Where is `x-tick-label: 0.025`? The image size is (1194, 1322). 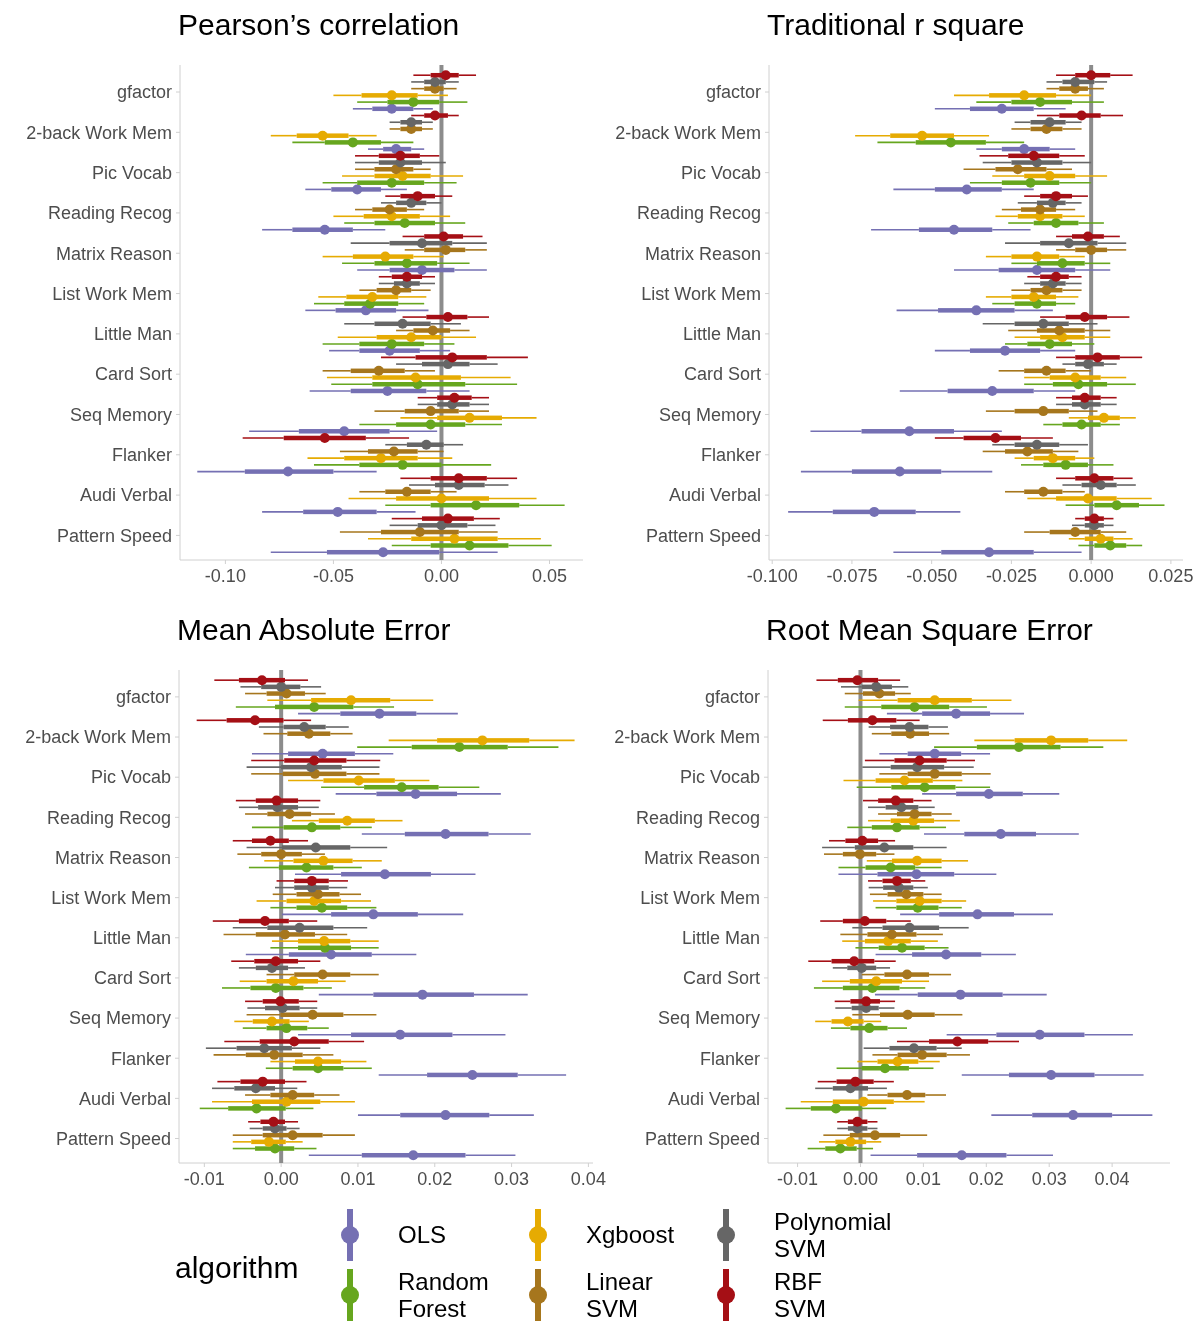 x-tick-label: 0.025 is located at coordinates (1171, 576).